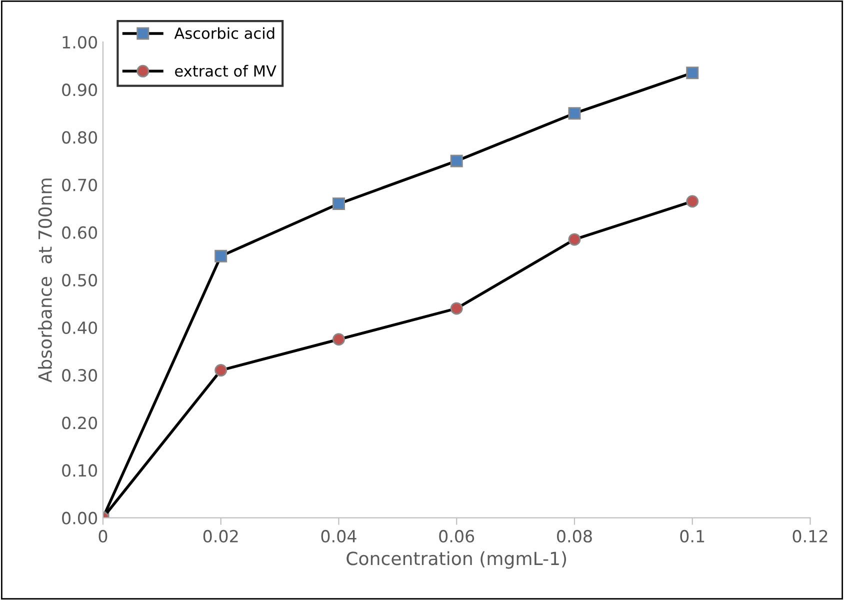 The height and width of the screenshot is (600, 844). Describe the element at coordinates (456, 536) in the screenshot. I see `x-tick-label: 0.06` at that location.